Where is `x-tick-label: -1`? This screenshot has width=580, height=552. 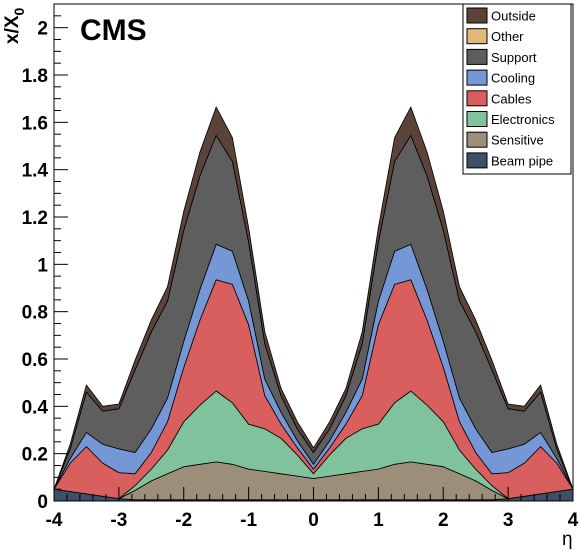
x-tick-label: -1 is located at coordinates (248, 520).